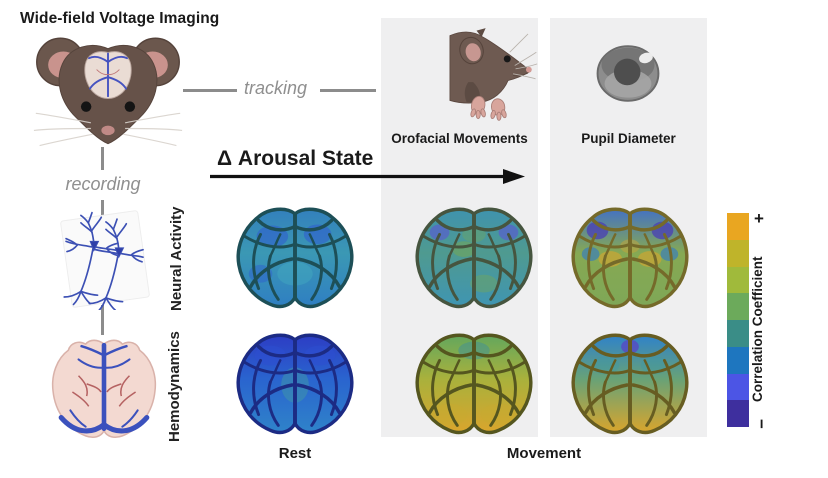 This screenshot has width=828, height=478. Describe the element at coordinates (295, 258) in the screenshot. I see `correlation-map-rest-neural` at that location.